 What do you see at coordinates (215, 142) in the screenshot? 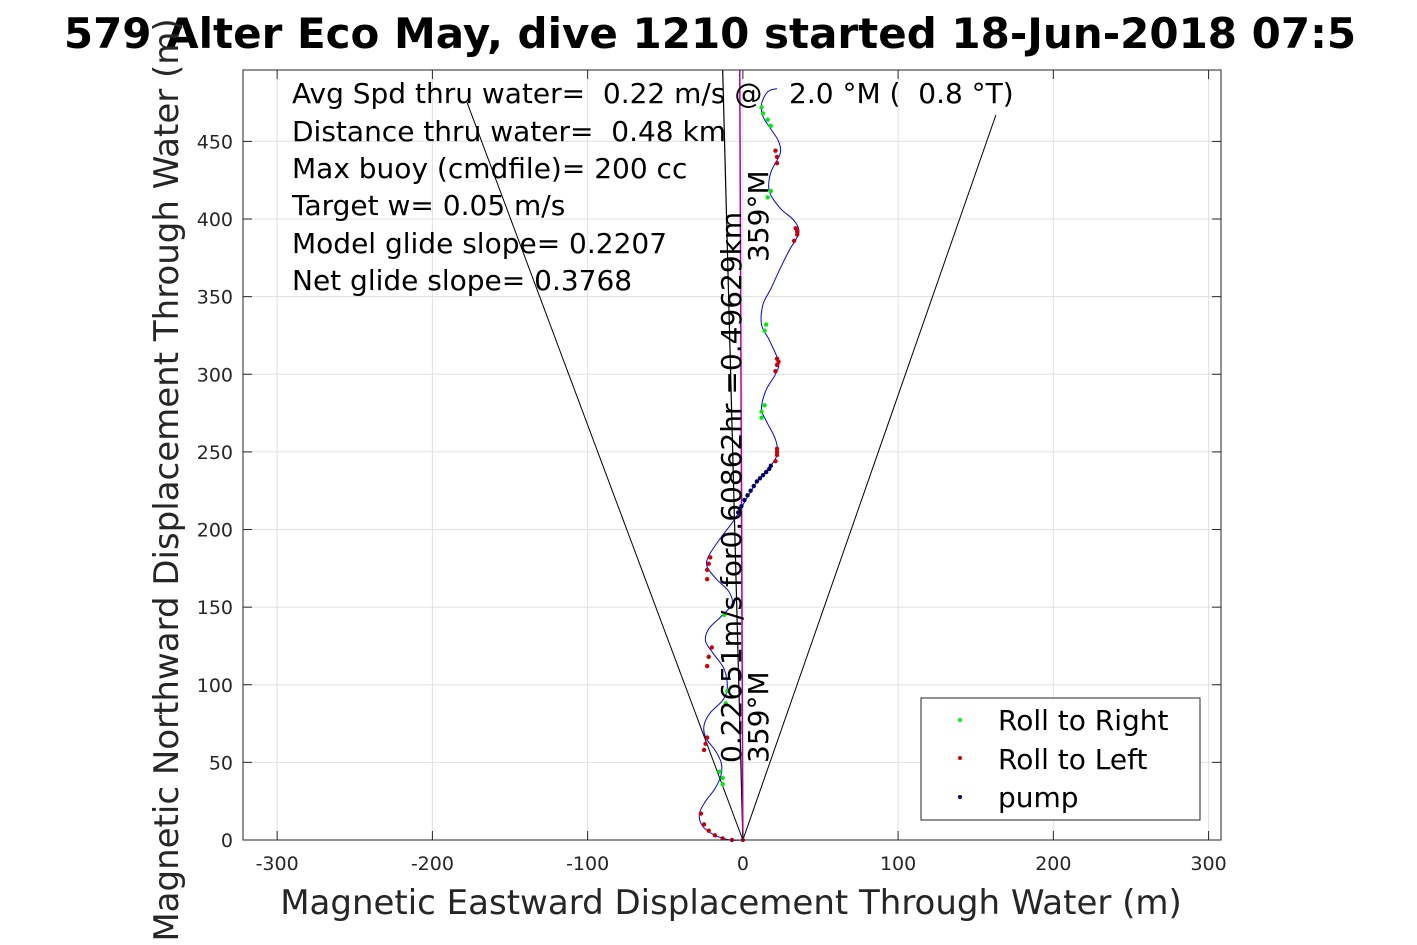
I see `y-tick-label: 450` at bounding box center [215, 142].